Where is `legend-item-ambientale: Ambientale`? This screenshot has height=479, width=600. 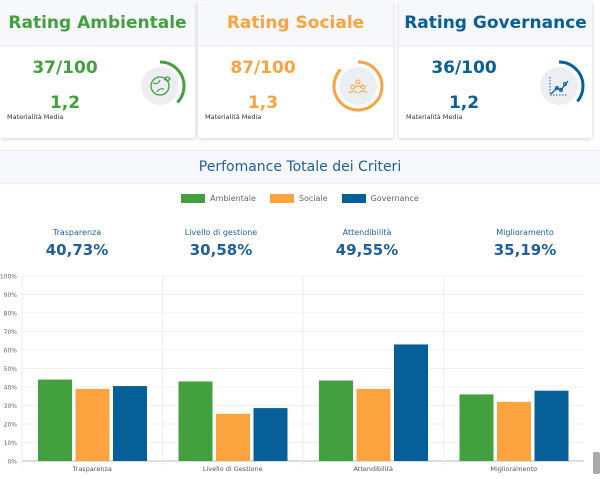
legend-item-ambientale: Ambientale is located at coordinates (218, 198).